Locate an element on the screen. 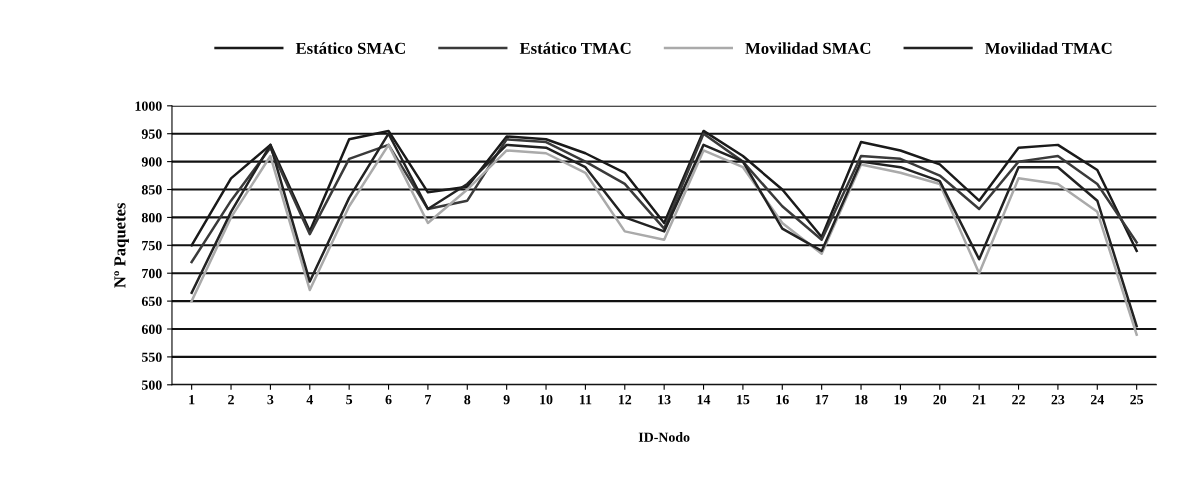  x-tick-label: 19 is located at coordinates (900, 399).